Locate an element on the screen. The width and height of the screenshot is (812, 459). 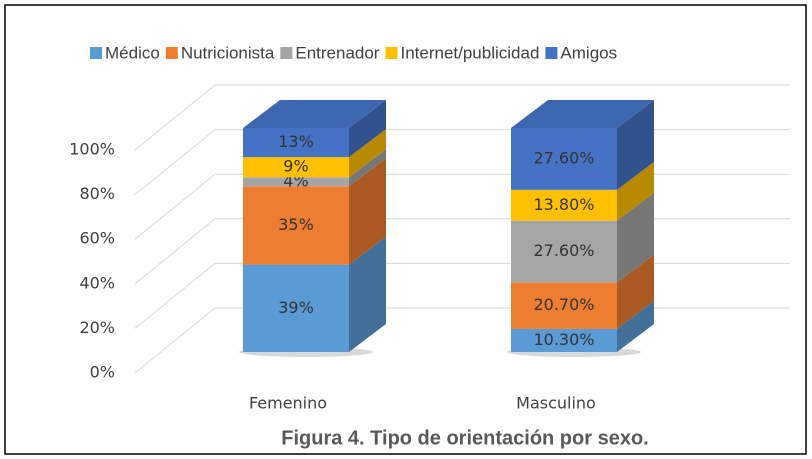
legend-label: Médico is located at coordinates (132, 52).